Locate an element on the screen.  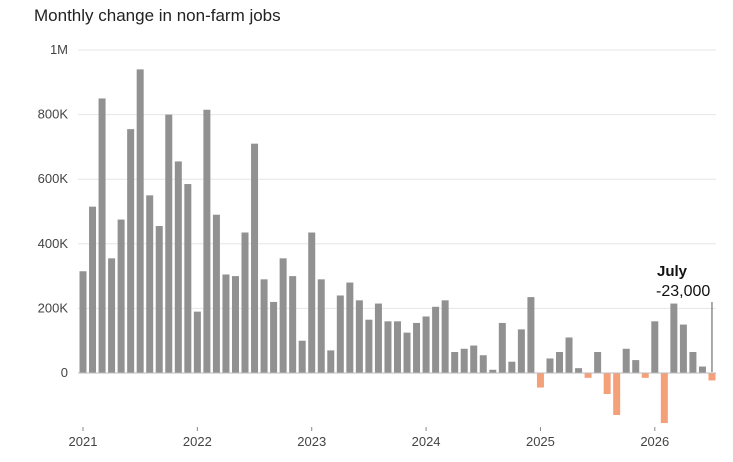
y-tick-label: 400K is located at coordinates (53, 243).